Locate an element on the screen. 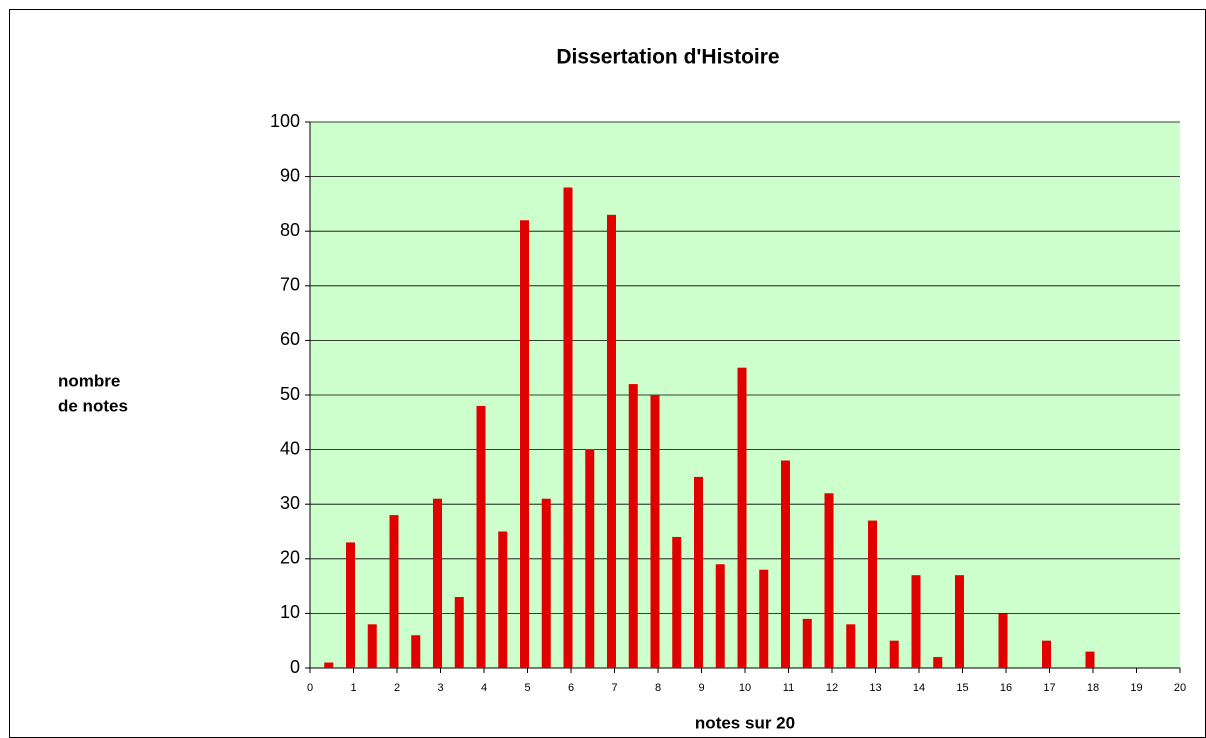 This screenshot has width=1206, height=738. x-tick-label: 3 is located at coordinates (440, 688).